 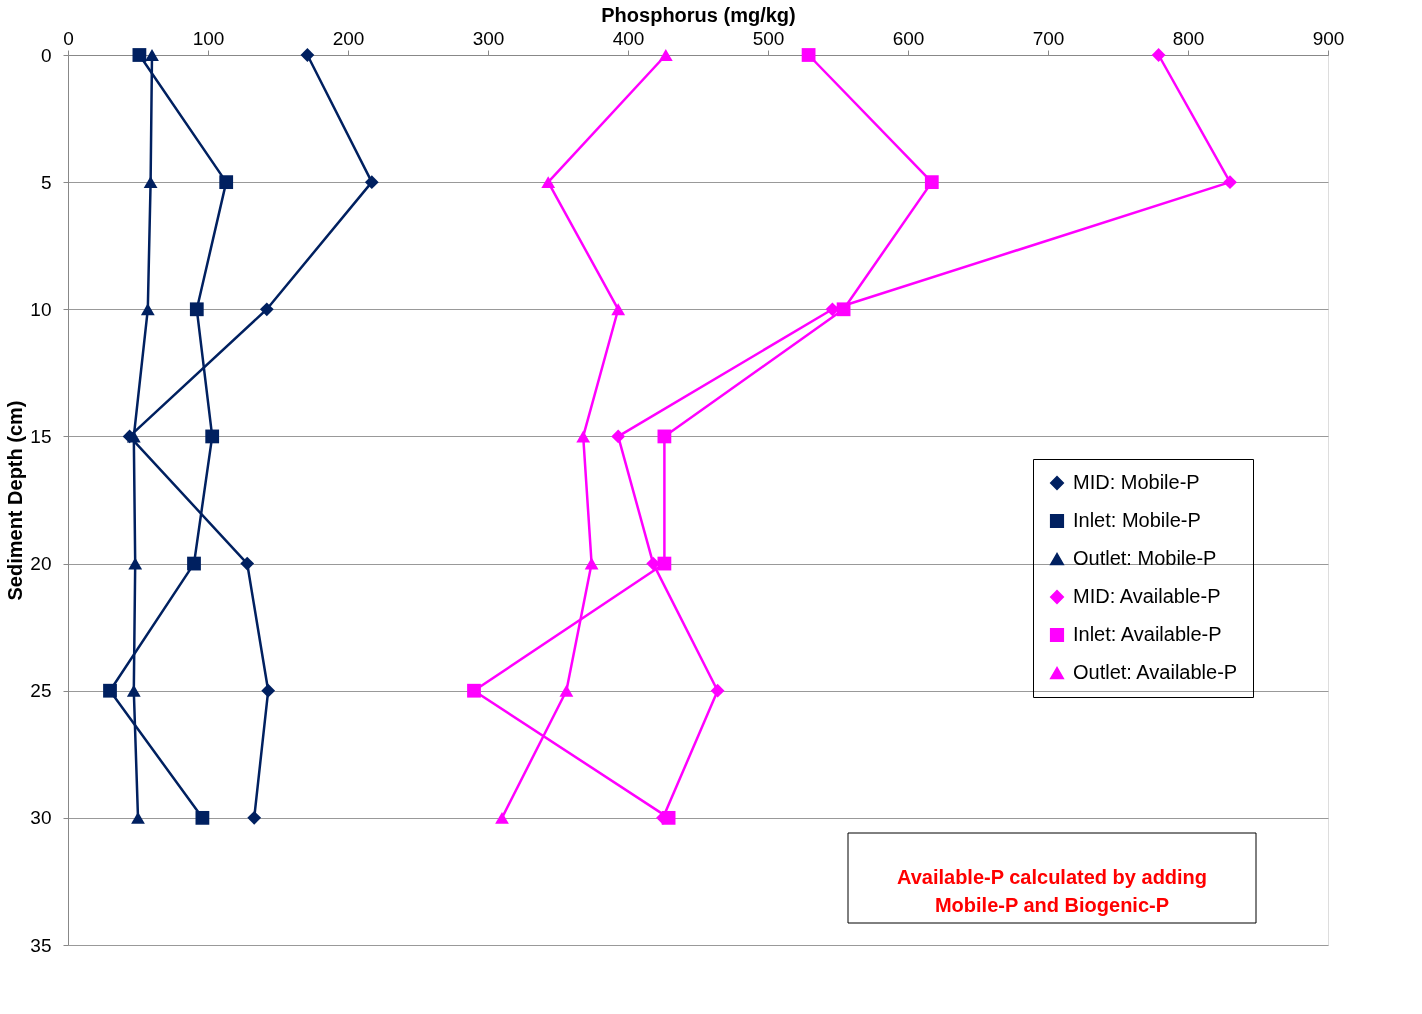 What do you see at coordinates (41, 436) in the screenshot?
I see `y-tick-label: 15` at bounding box center [41, 436].